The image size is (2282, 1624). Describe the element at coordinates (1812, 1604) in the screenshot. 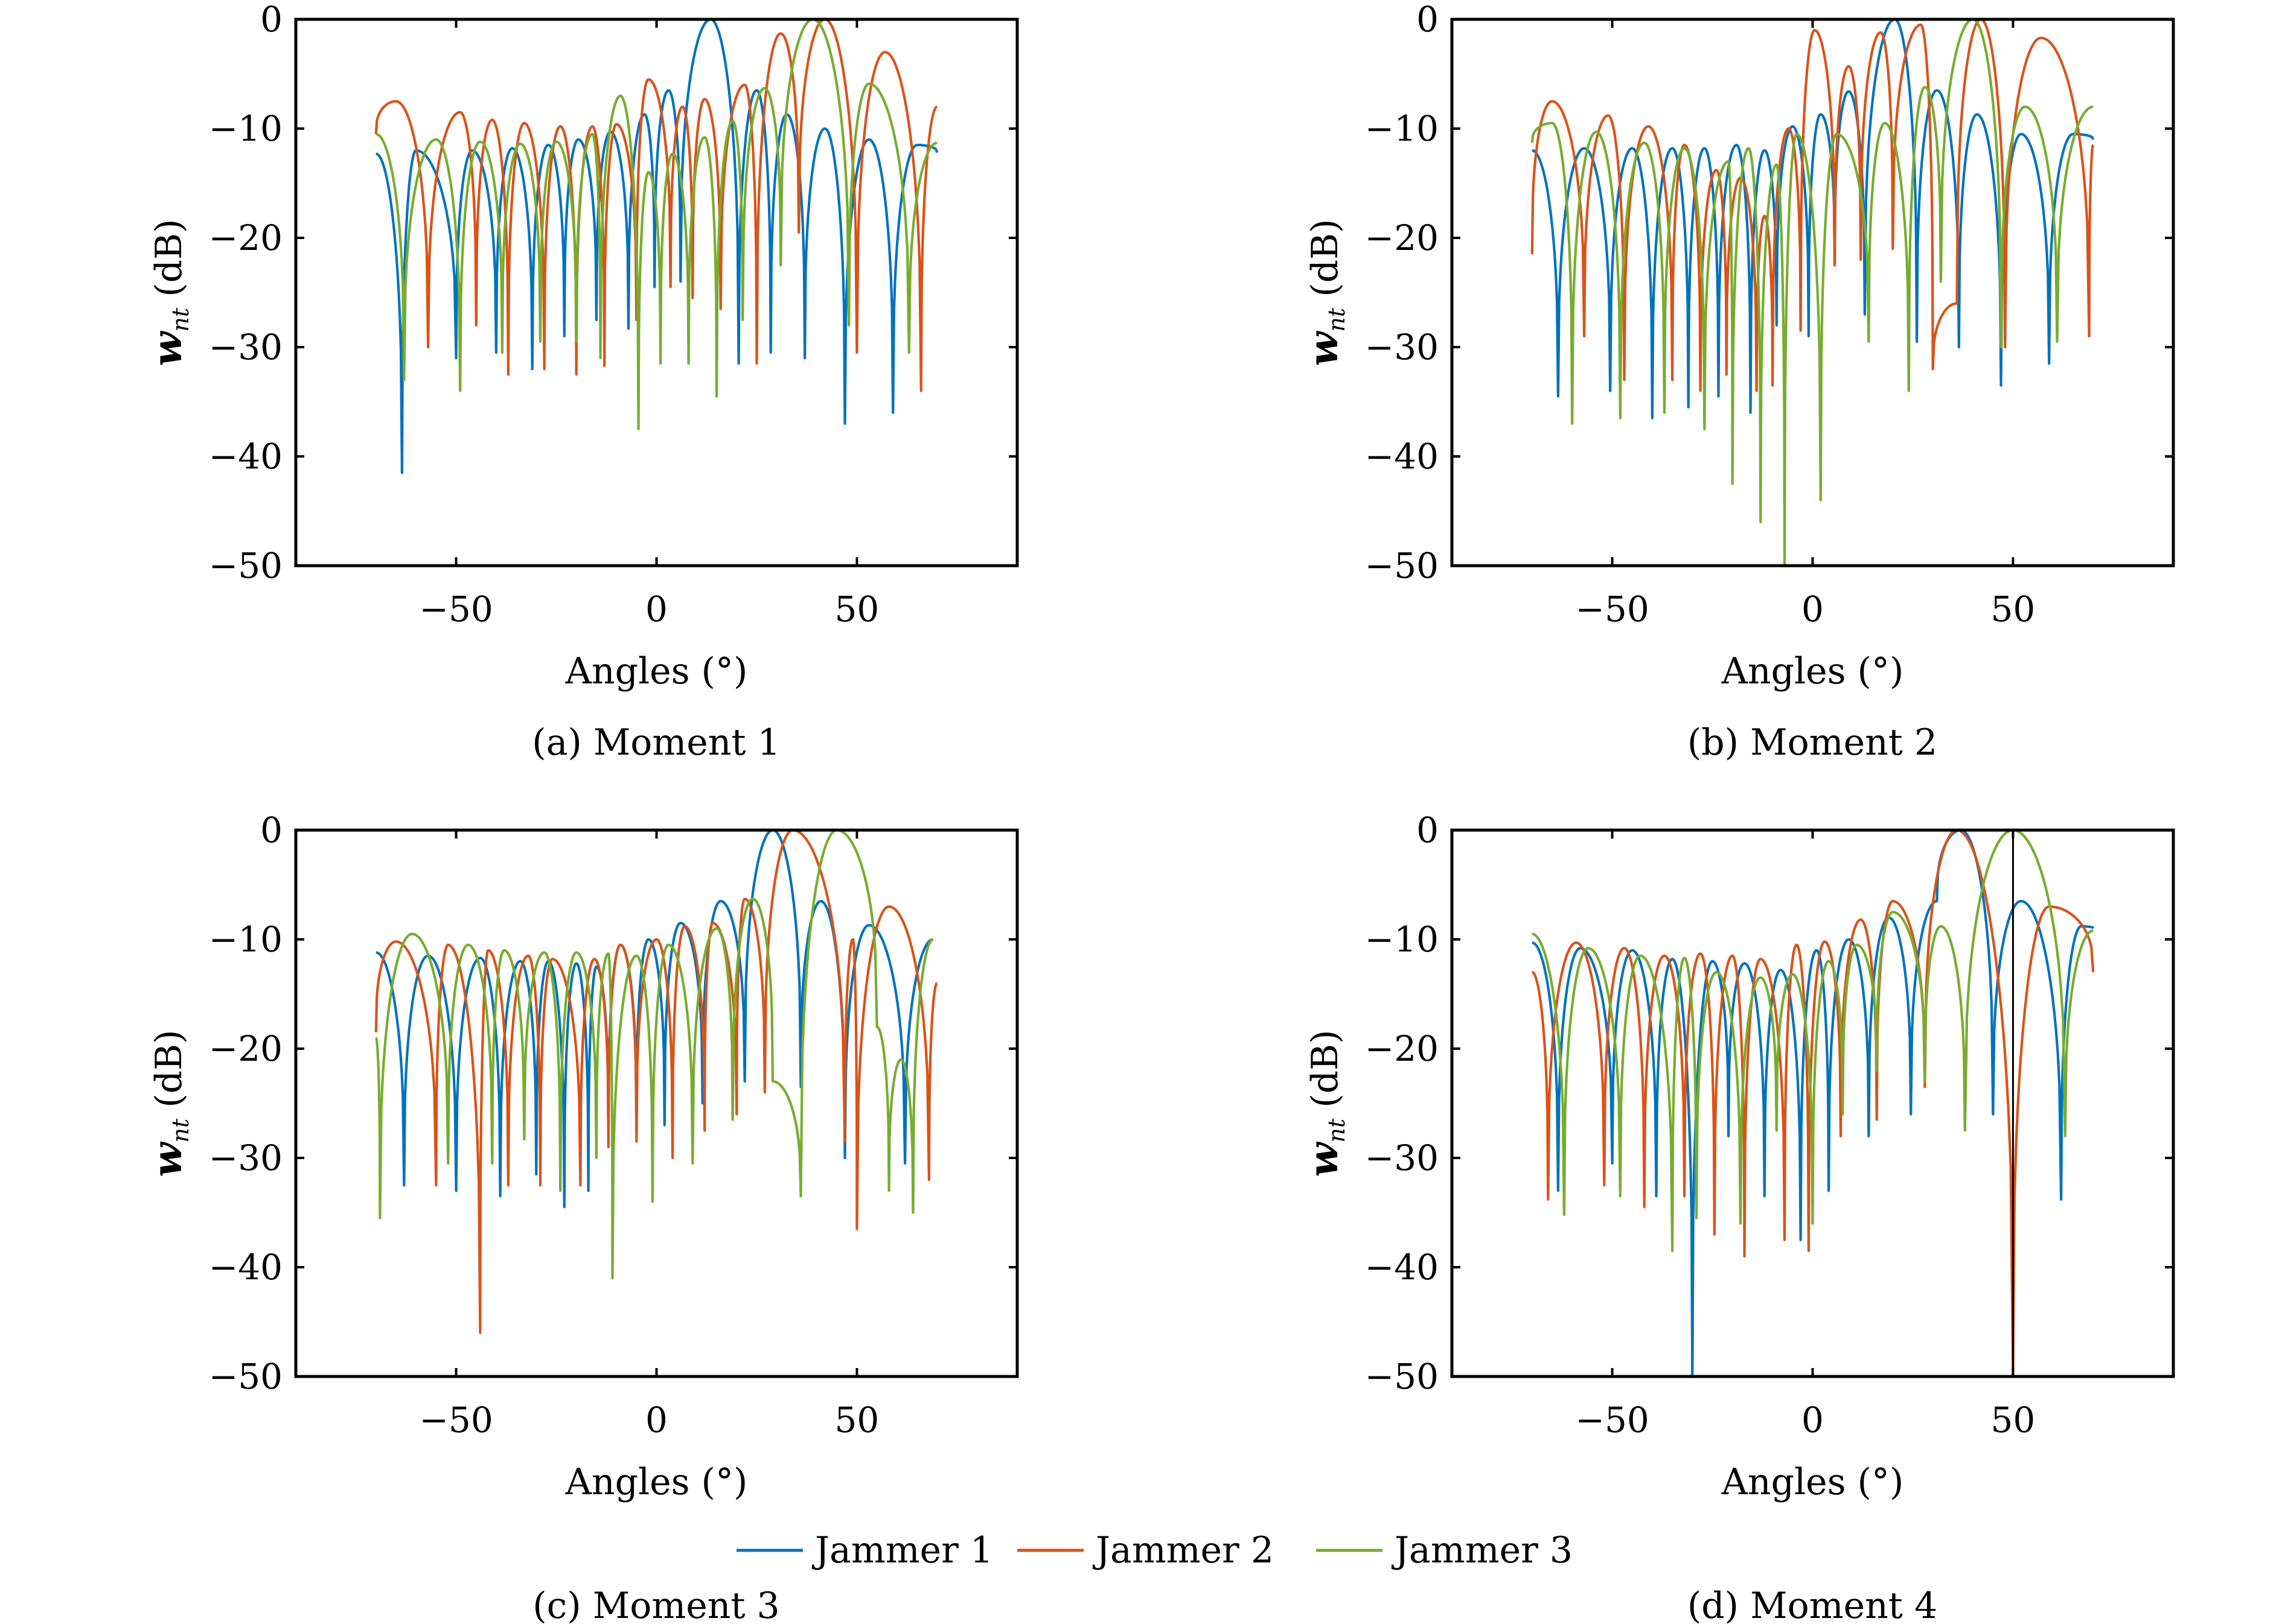

I see `caption-moment-4: (d) Moment 4` at that location.